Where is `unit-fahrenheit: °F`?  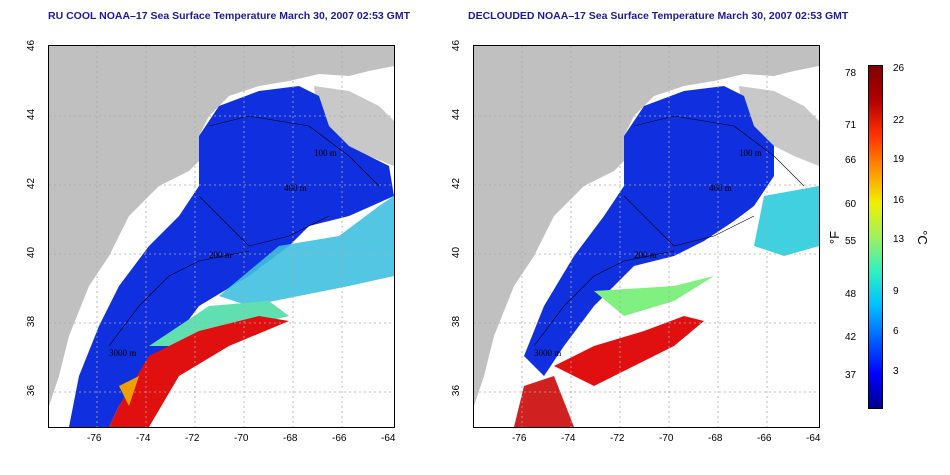 unit-fahrenheit: °F is located at coordinates (835, 237).